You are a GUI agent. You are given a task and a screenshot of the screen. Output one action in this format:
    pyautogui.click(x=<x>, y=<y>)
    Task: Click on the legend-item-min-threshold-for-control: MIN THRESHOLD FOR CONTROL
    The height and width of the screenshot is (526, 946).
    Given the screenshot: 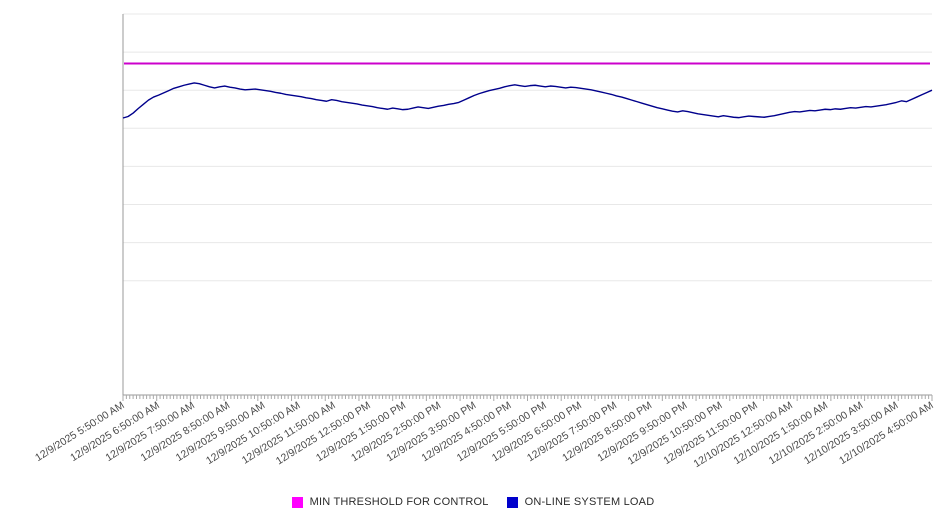 What is the action you would take?
    pyautogui.click(x=390, y=502)
    